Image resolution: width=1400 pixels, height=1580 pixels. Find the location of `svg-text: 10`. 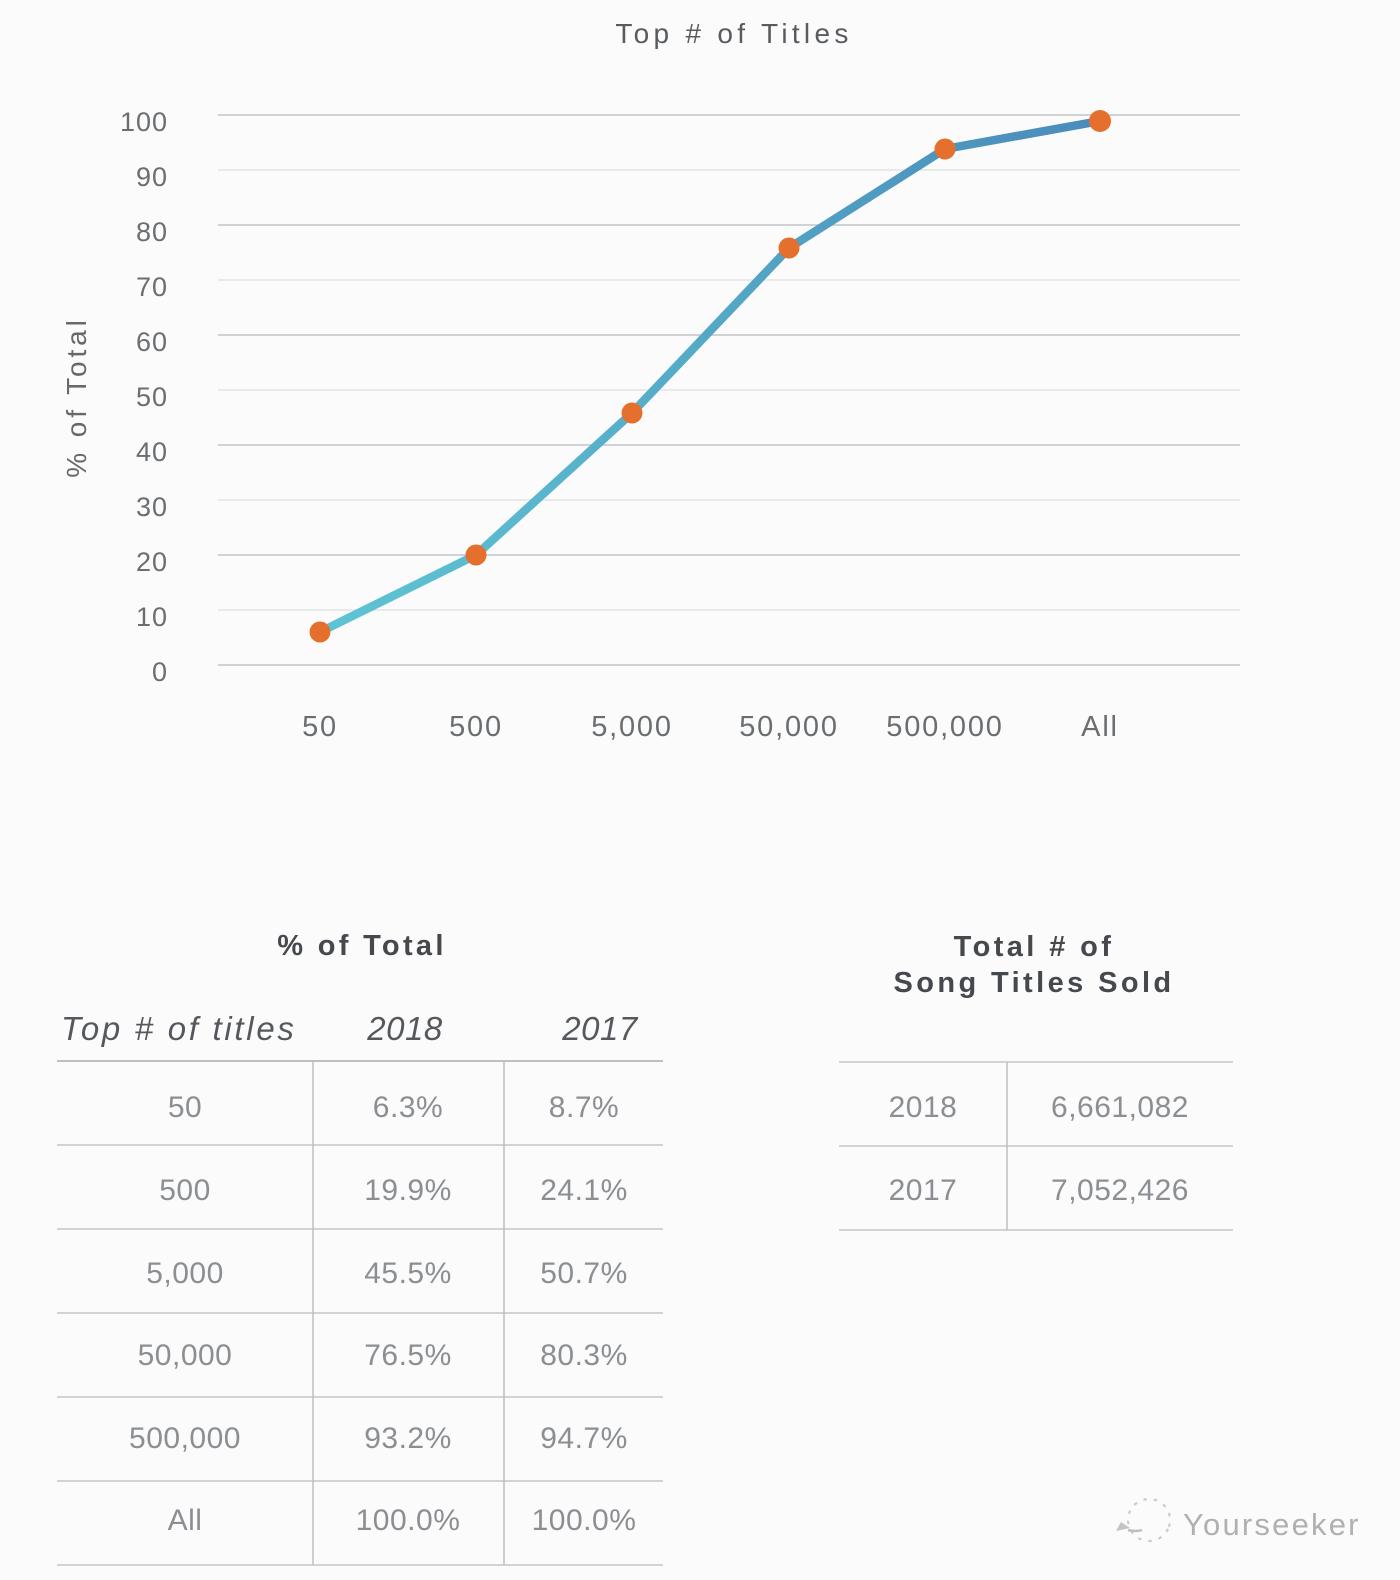

svg-text: 10 is located at coordinates (152, 617).